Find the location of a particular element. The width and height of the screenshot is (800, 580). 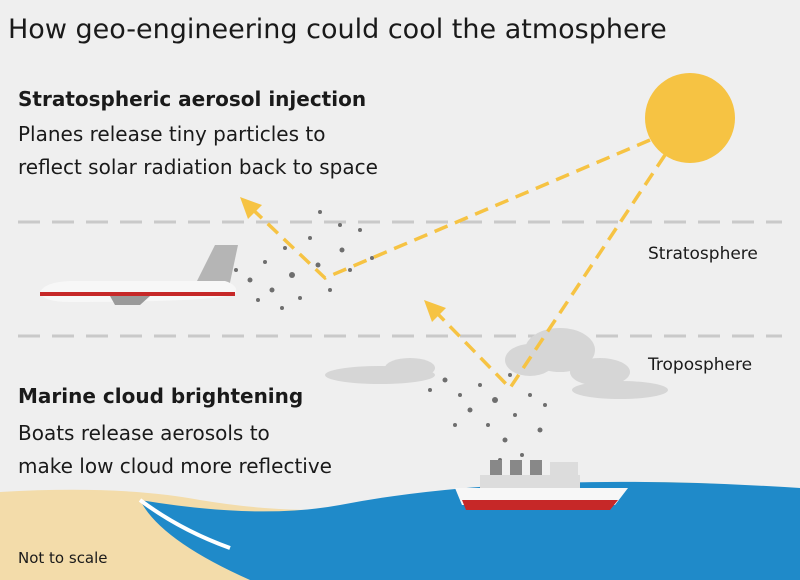

section-body: reflect solar radiation back to space is located at coordinates (198, 167).